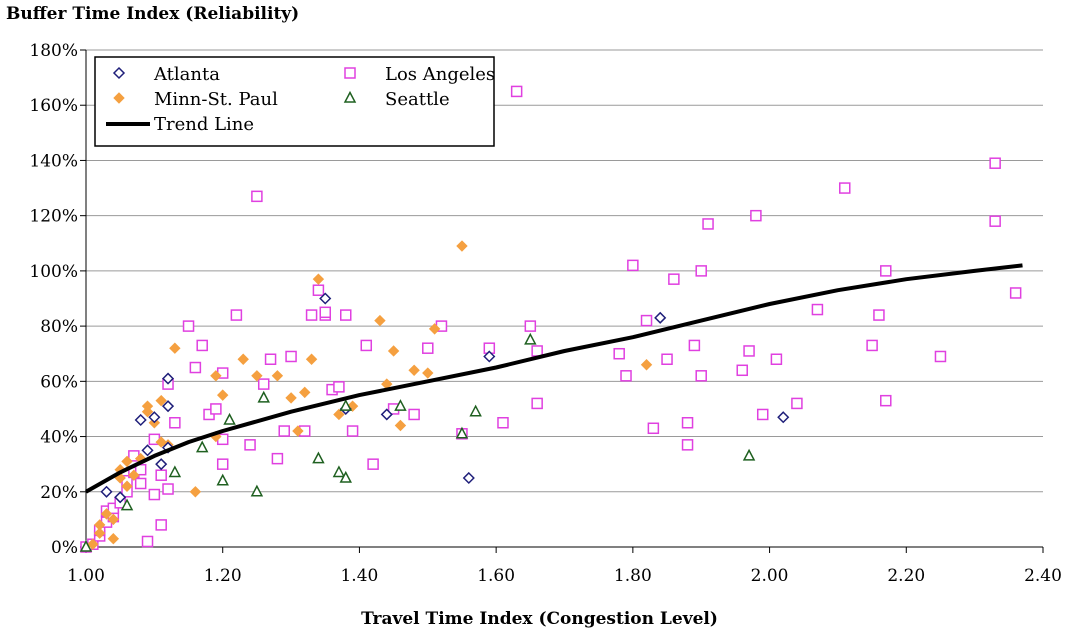 The width and height of the screenshot is (1079, 637). What do you see at coordinates (53, 51) in the screenshot?
I see `y-tick-label: 180%` at bounding box center [53, 51].